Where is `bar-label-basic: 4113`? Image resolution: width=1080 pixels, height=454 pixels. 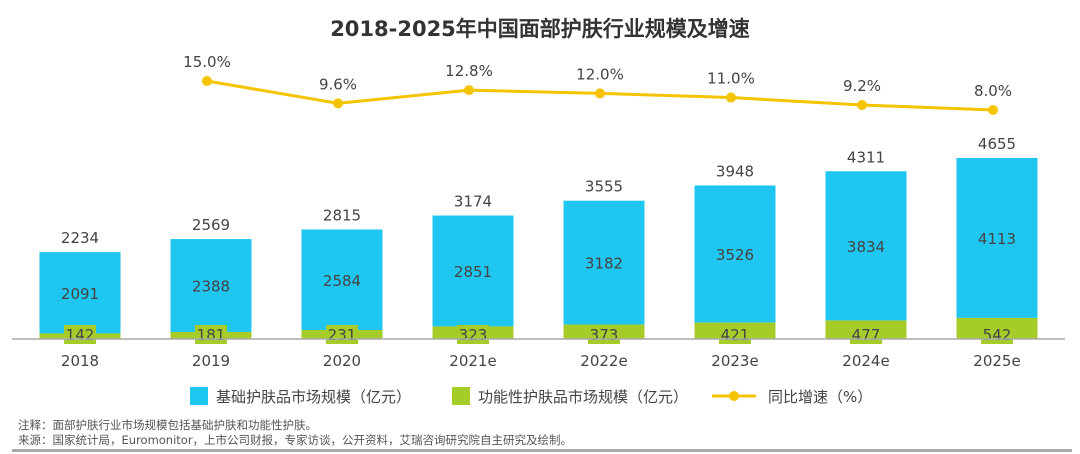 bar-label-basic: 4113 is located at coordinates (997, 239).